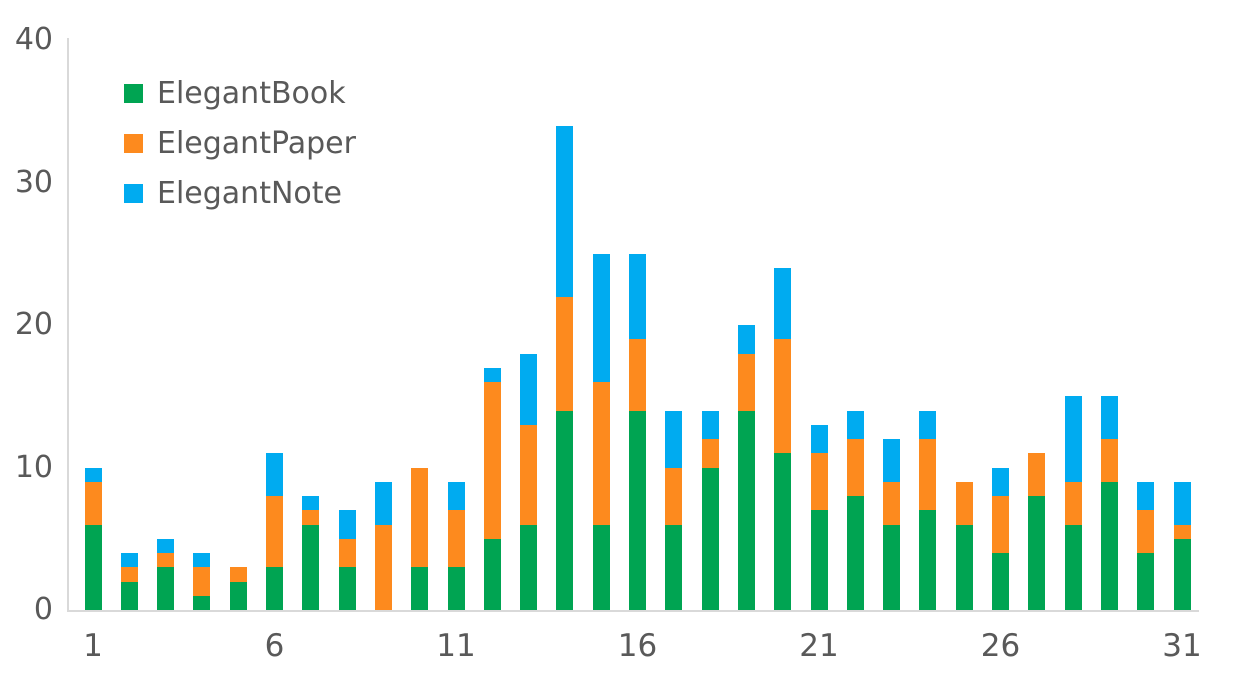 The image size is (1252, 683). What do you see at coordinates (1182, 646) in the screenshot?
I see `x-tick-label: 31` at bounding box center [1182, 646].